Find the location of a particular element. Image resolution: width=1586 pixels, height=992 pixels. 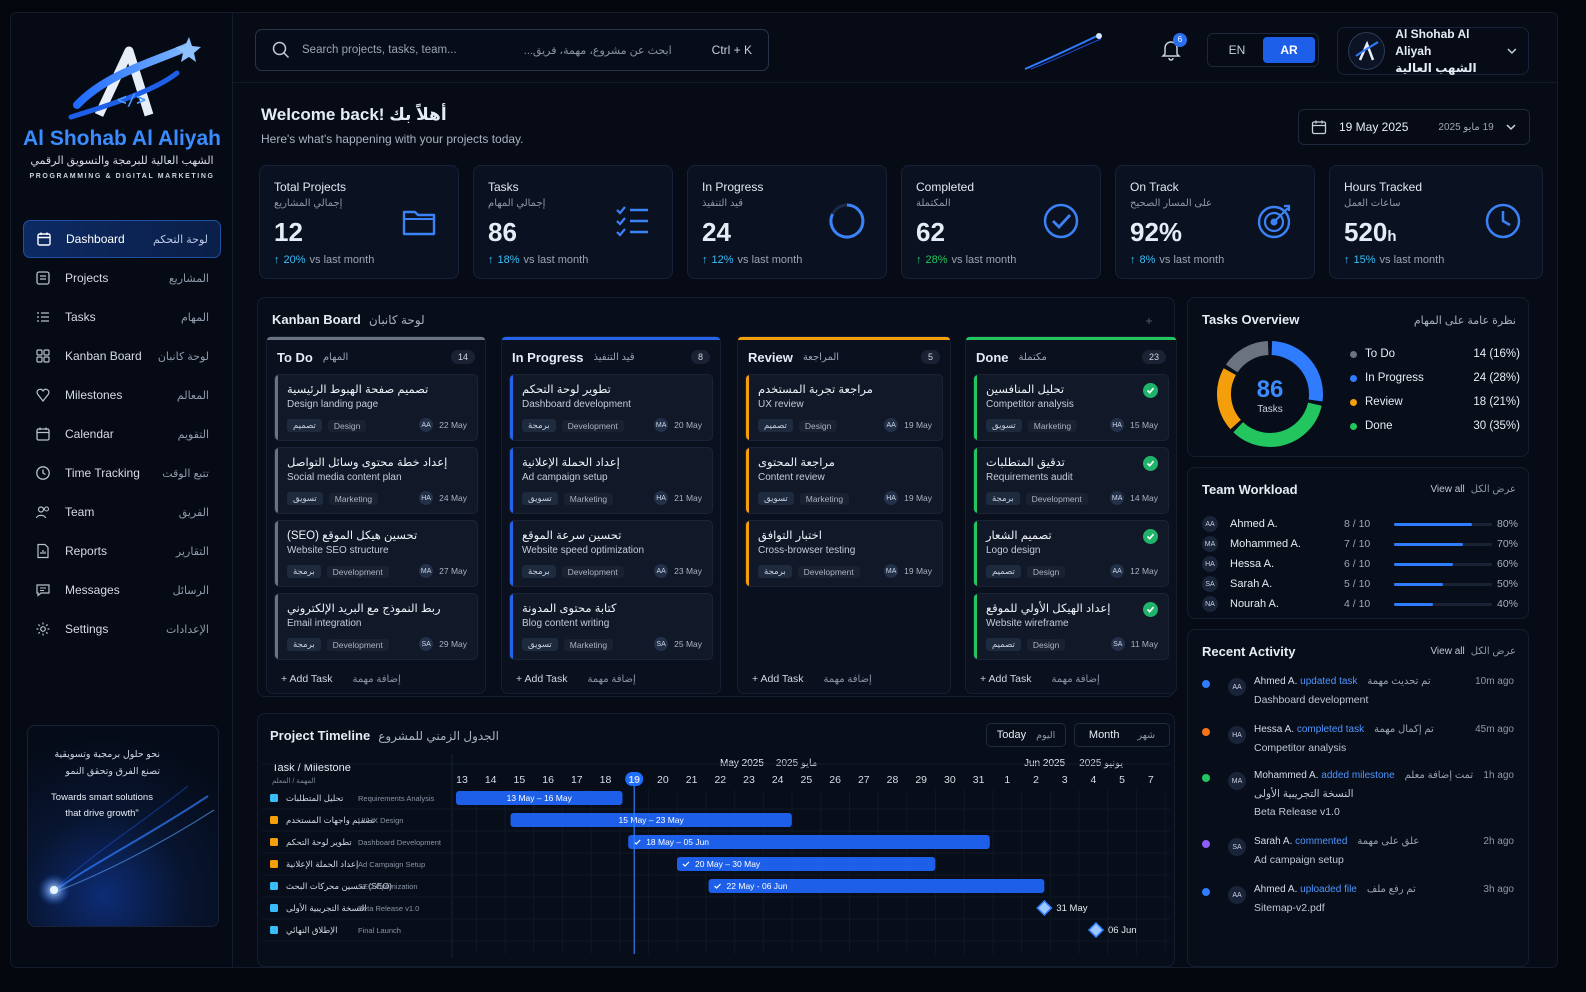

donut-slice-review is located at coordinates (1229, 399).